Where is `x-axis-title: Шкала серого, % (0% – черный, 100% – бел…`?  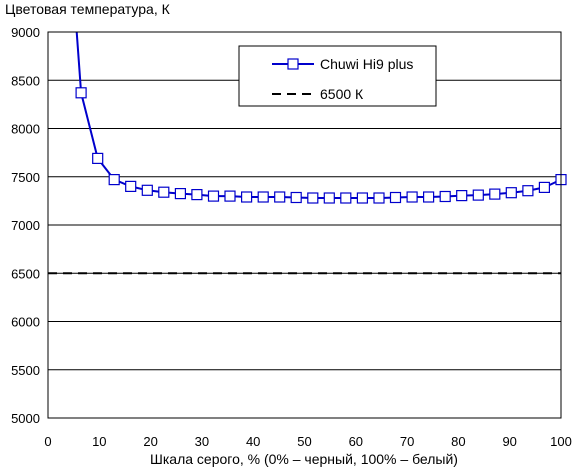 x-axis-title: Шкала серого, % (0% – черный, 100% – бел… is located at coordinates (304, 459).